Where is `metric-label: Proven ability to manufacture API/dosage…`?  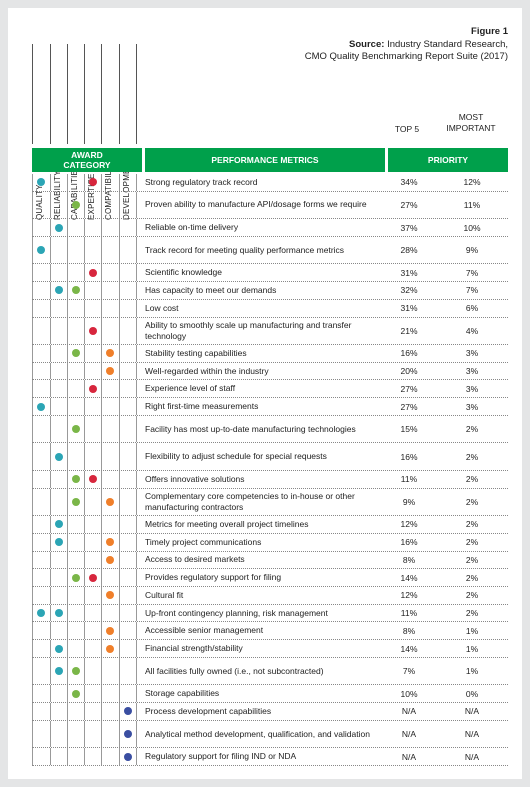 metric-label: Proven ability to manufacture API/dosage… is located at coordinates (256, 204).